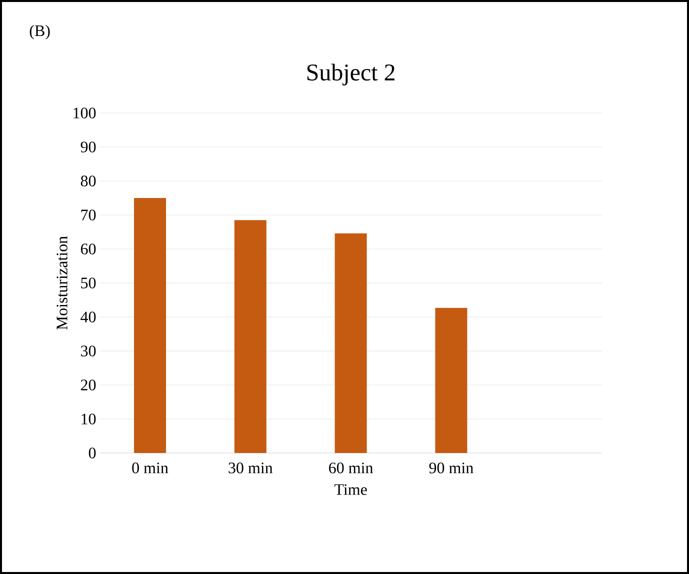  I want to click on y-tick-label: 20, so click(88, 385).